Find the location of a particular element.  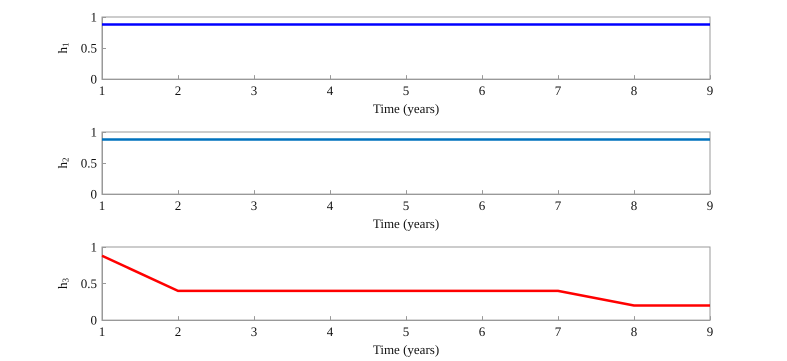

y-axis-title: h1 is located at coordinates (62, 48).